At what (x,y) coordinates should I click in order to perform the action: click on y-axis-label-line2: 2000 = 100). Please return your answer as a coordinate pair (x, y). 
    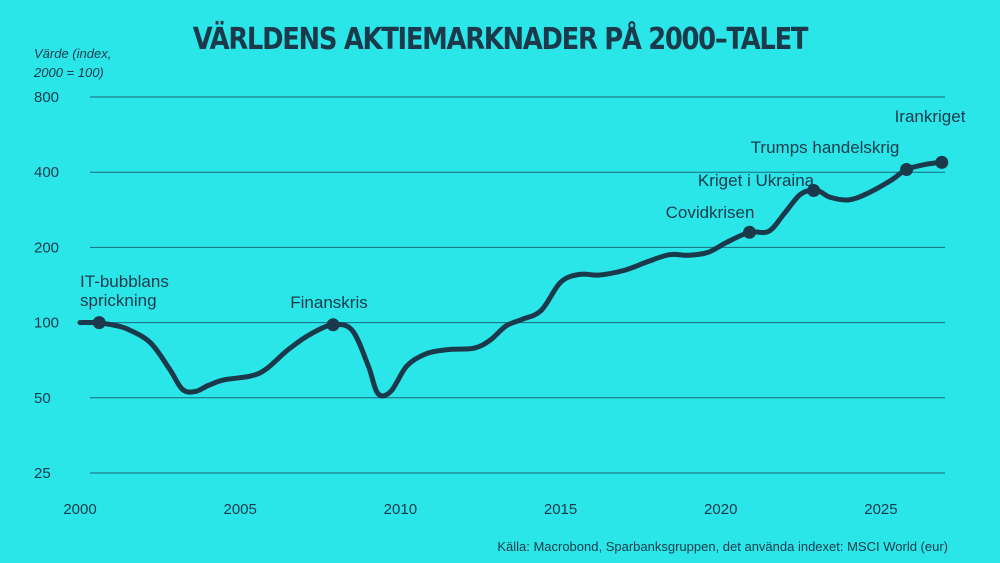
    Looking at the image, I should click on (69, 72).